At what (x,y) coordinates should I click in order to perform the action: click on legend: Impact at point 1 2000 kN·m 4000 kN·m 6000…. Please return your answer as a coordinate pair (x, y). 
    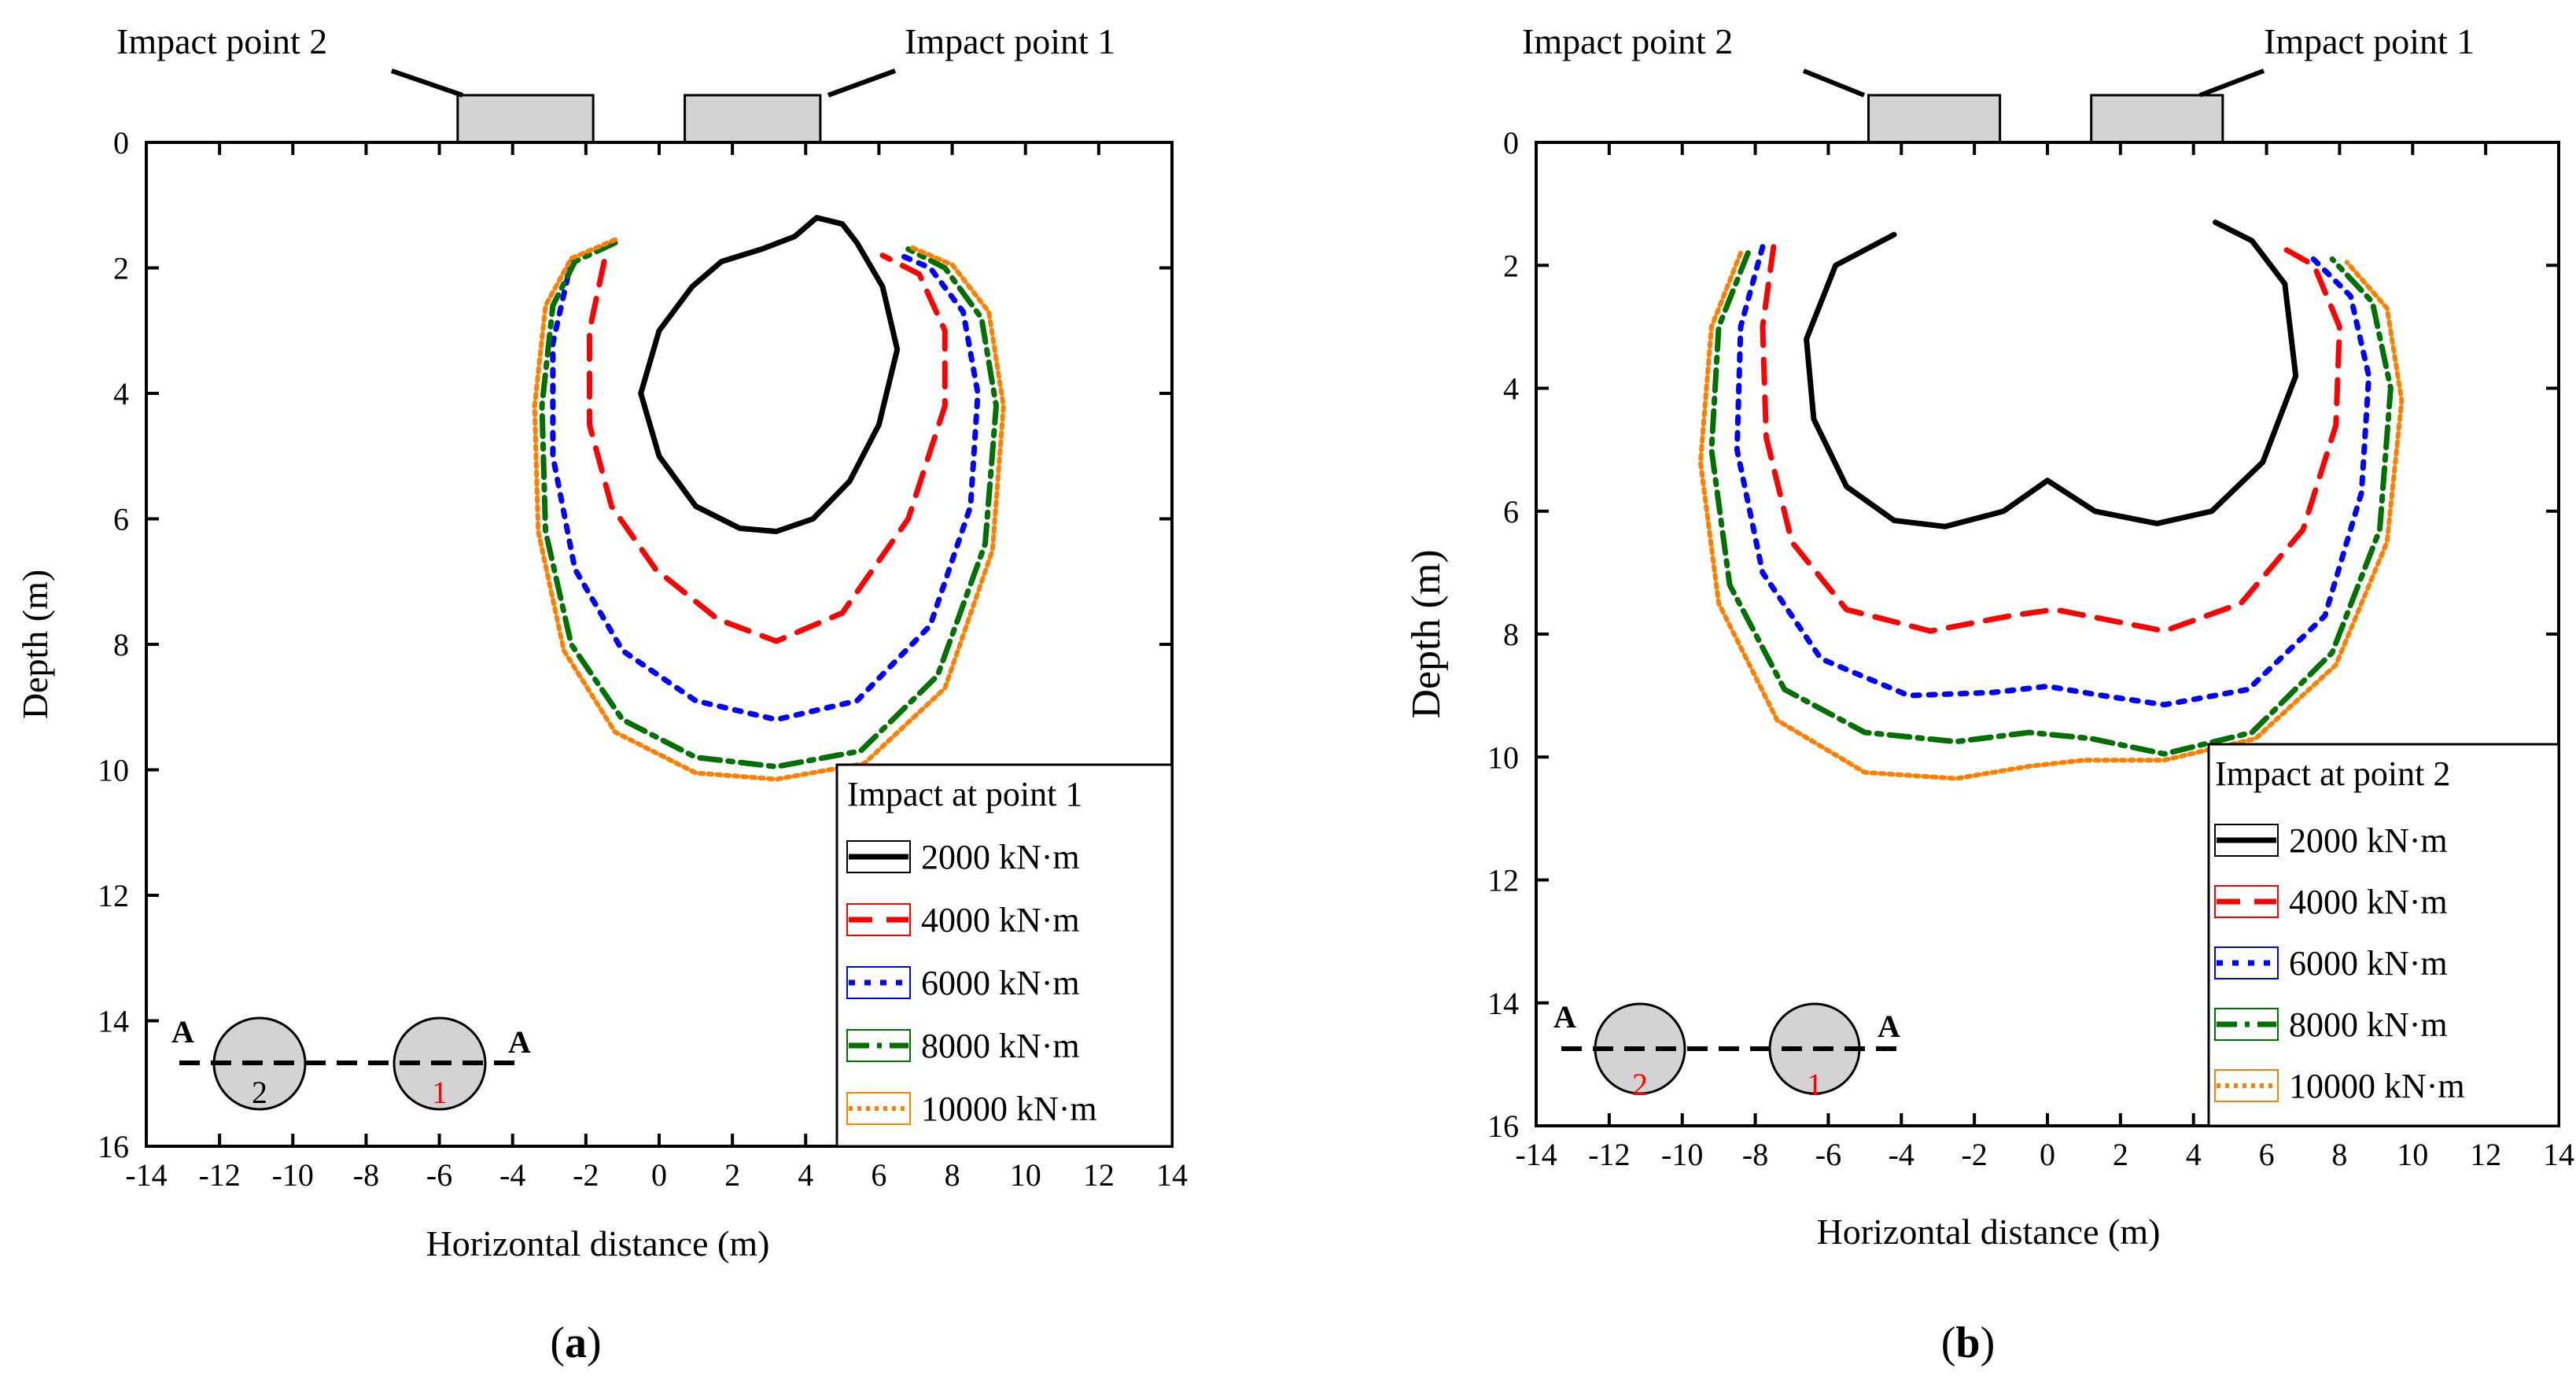
    Looking at the image, I should click on (1004, 956).